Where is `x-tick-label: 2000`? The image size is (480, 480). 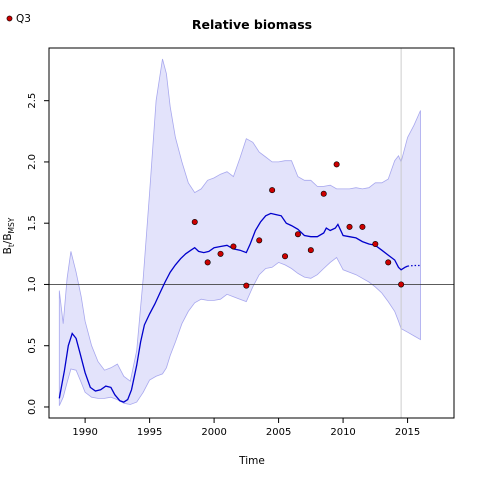 x-tick-label: 2000 is located at coordinates (213, 432).